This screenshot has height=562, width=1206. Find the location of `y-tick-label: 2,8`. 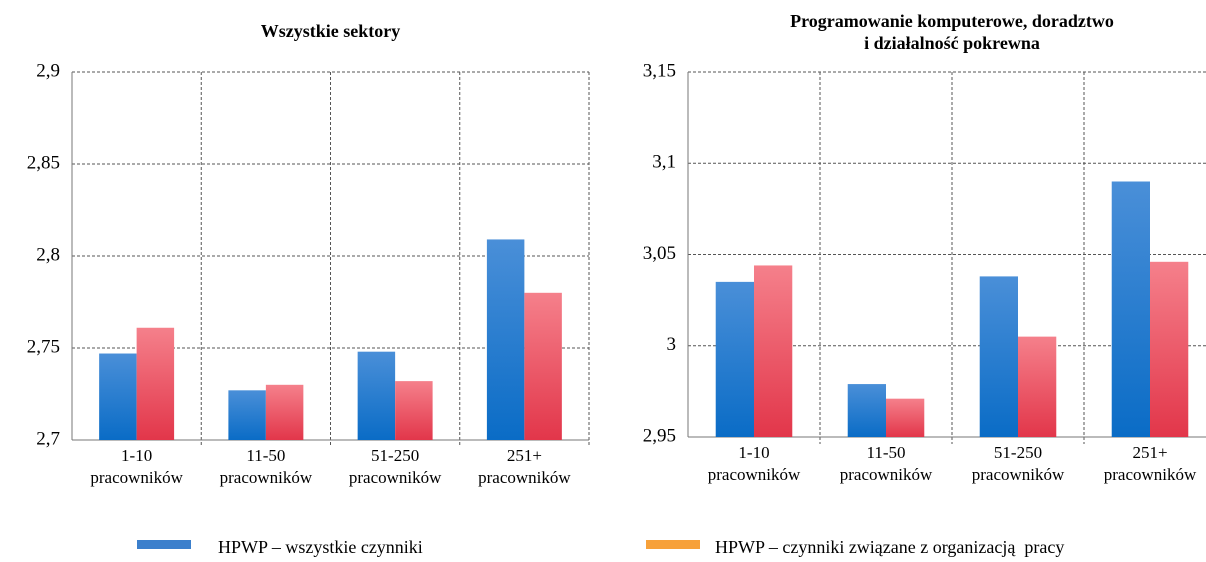

y-tick-label: 2,8 is located at coordinates (48, 254).